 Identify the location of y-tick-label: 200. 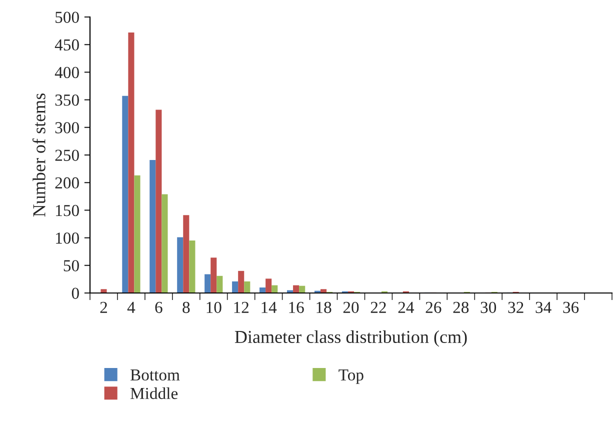
(67, 183).